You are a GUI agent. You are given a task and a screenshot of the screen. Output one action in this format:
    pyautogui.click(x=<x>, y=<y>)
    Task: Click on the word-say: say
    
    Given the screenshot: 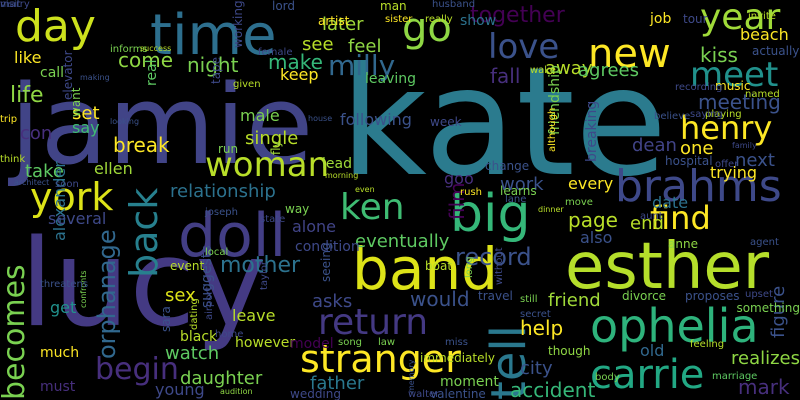 What is the action you would take?
    pyautogui.click(x=86, y=127)
    